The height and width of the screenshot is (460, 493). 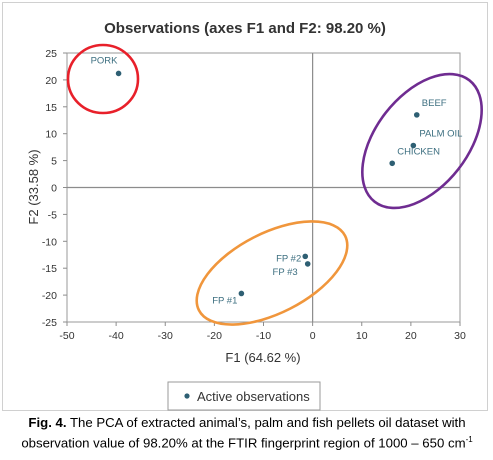 I want to click on legend-box, so click(x=244, y=396).